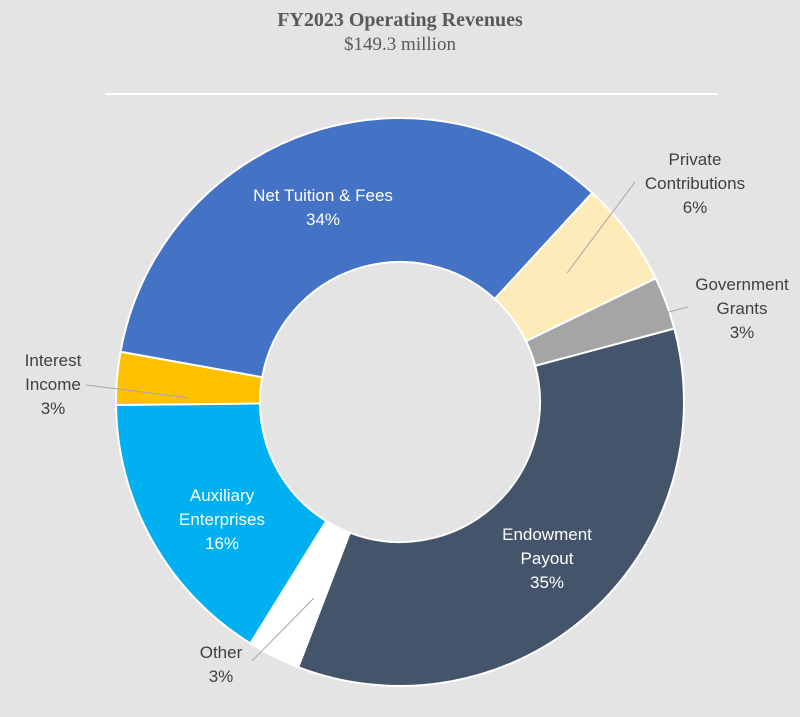  What do you see at coordinates (221, 652) in the screenshot?
I see `category-label: Other` at bounding box center [221, 652].